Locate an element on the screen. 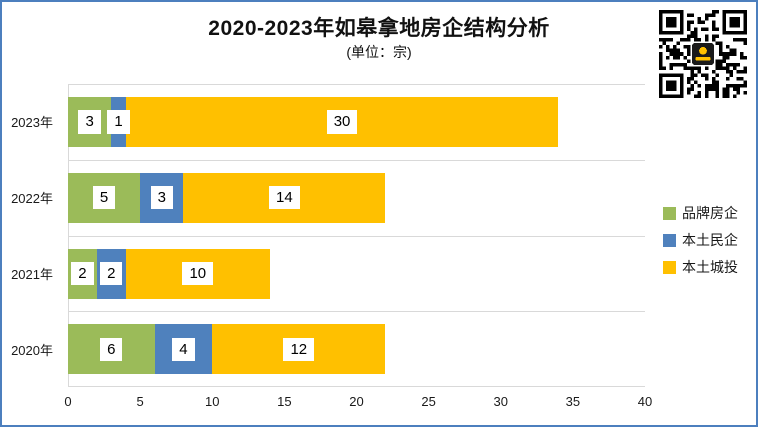 The height and width of the screenshot is (427, 758). x-axis: 0 5 10 15 20 25 30 35 40 is located at coordinates (358, 402).